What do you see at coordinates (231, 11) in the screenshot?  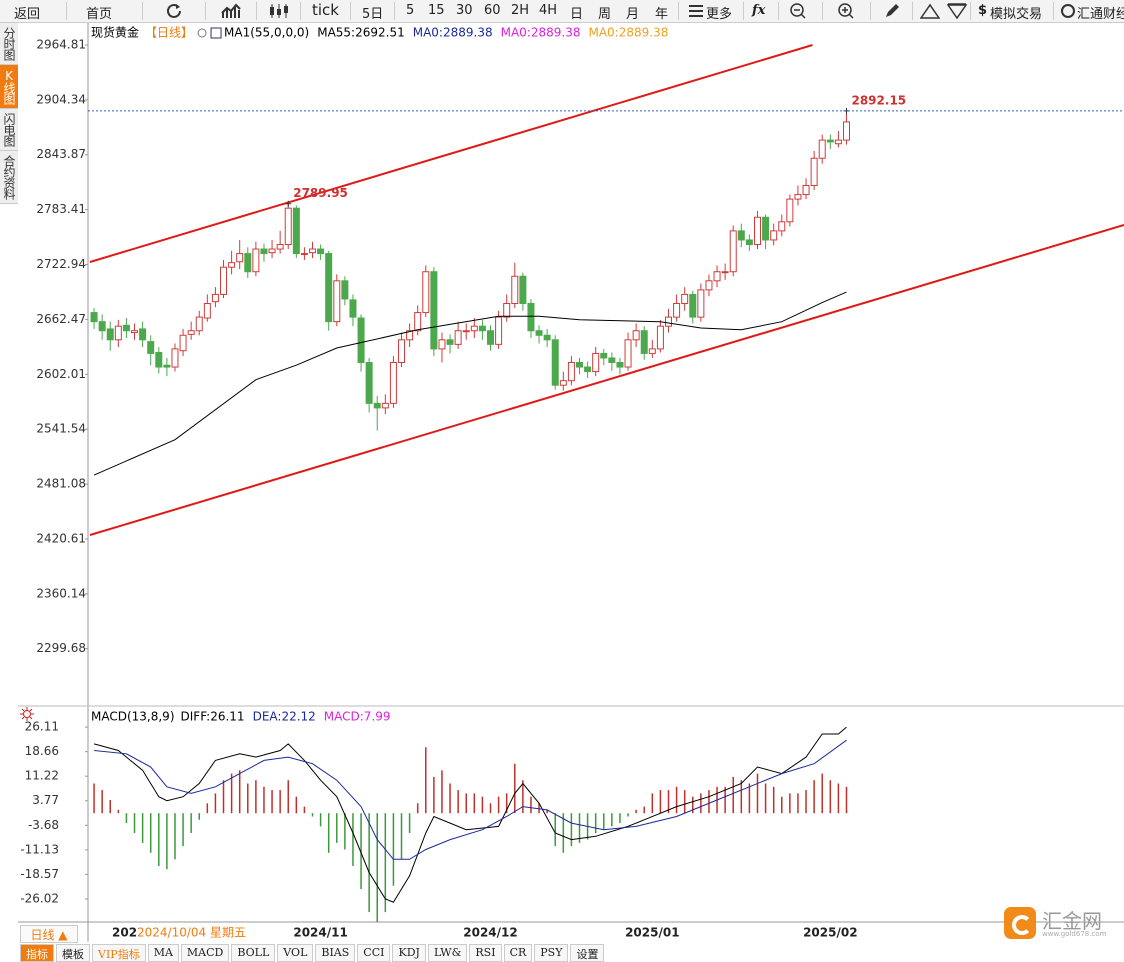 I see `chart-icon` at bounding box center [231, 11].